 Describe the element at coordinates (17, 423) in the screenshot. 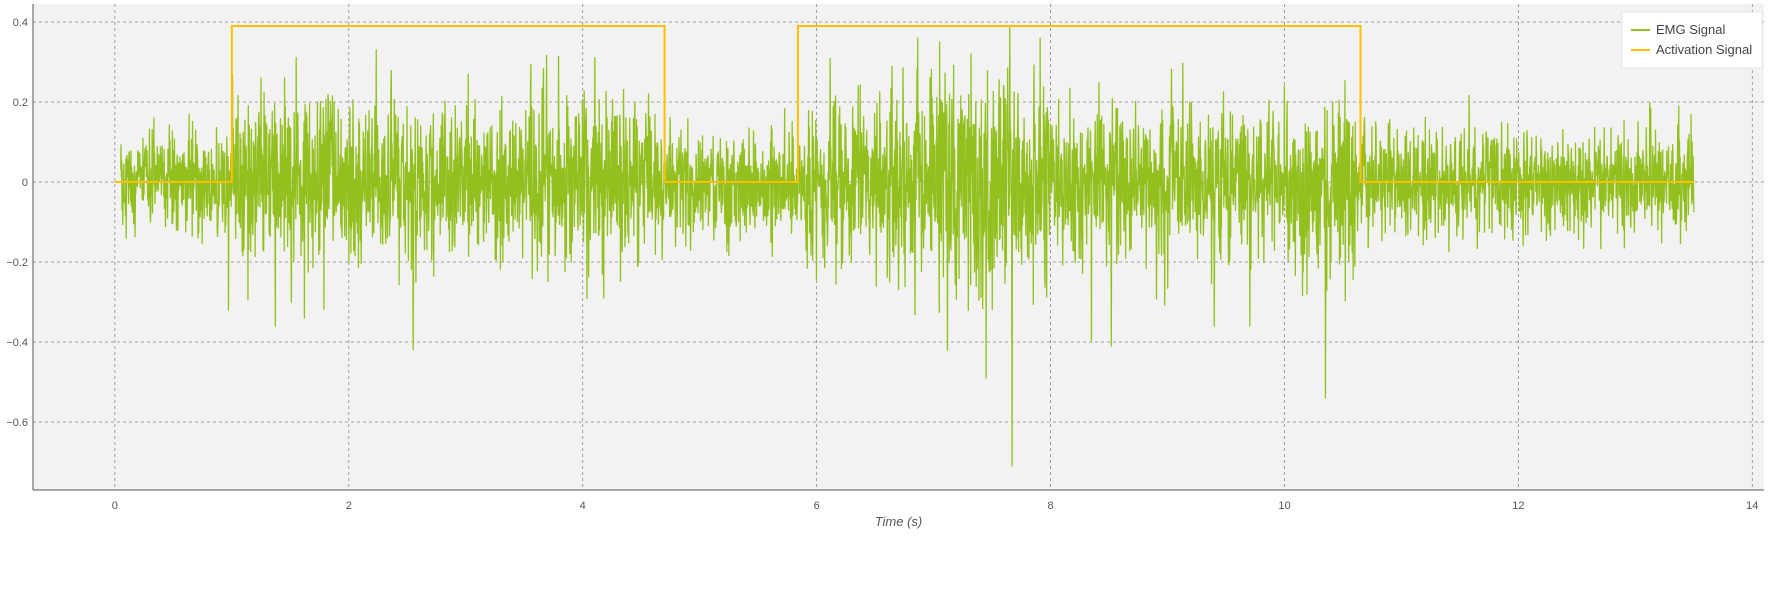

I see `y-tick-label: −0.6` at that location.